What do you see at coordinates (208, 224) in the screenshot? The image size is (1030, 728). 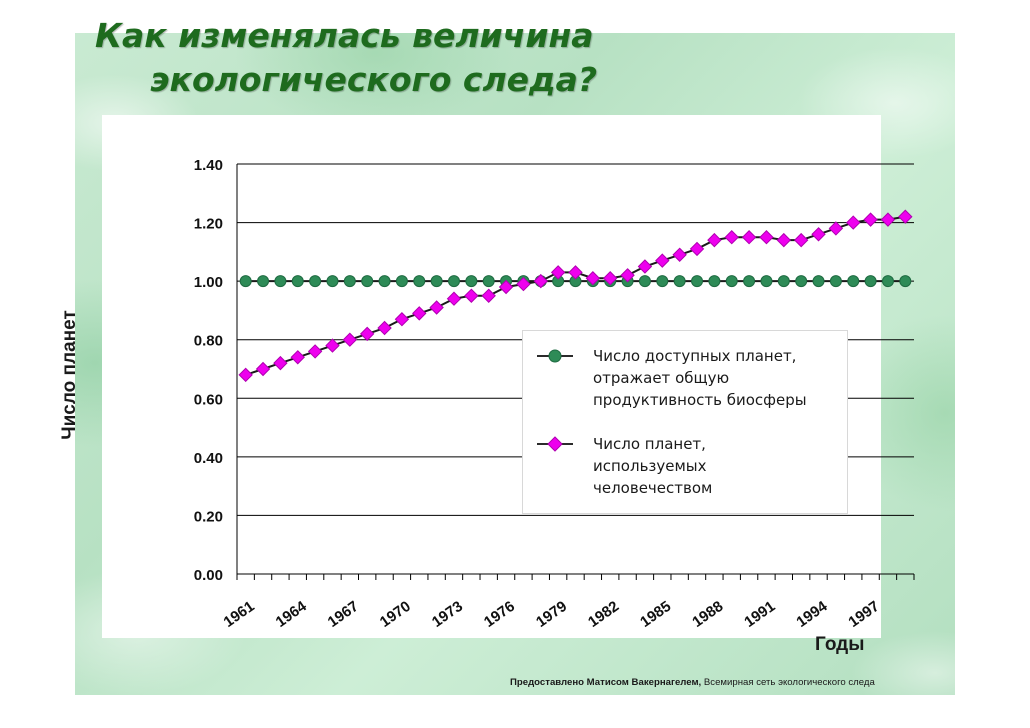 I see `y-tick-label: 1.20` at bounding box center [208, 224].